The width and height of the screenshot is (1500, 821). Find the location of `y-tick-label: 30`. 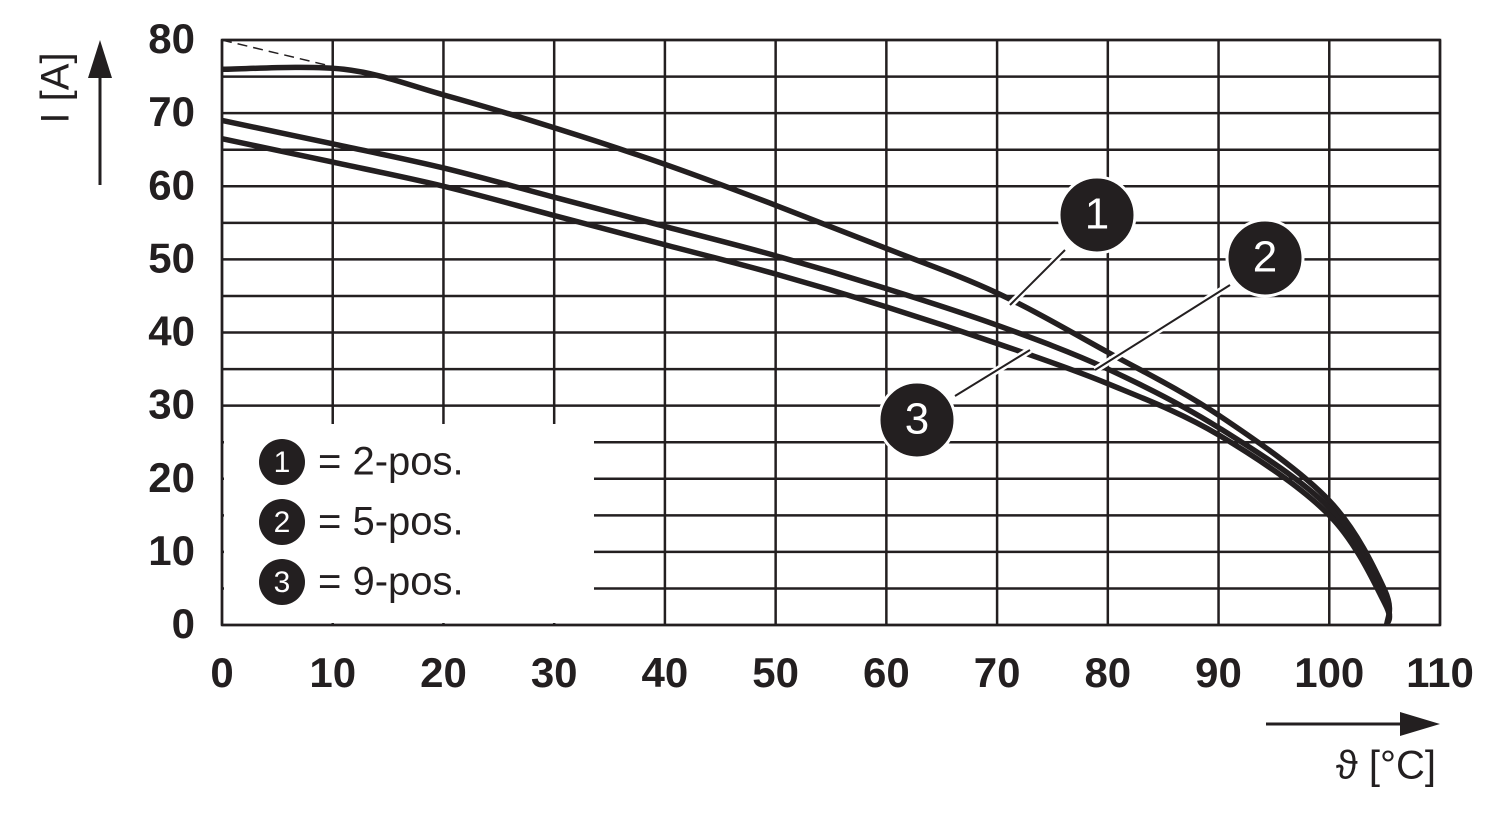

y-tick-label: 30 is located at coordinates (171, 404).